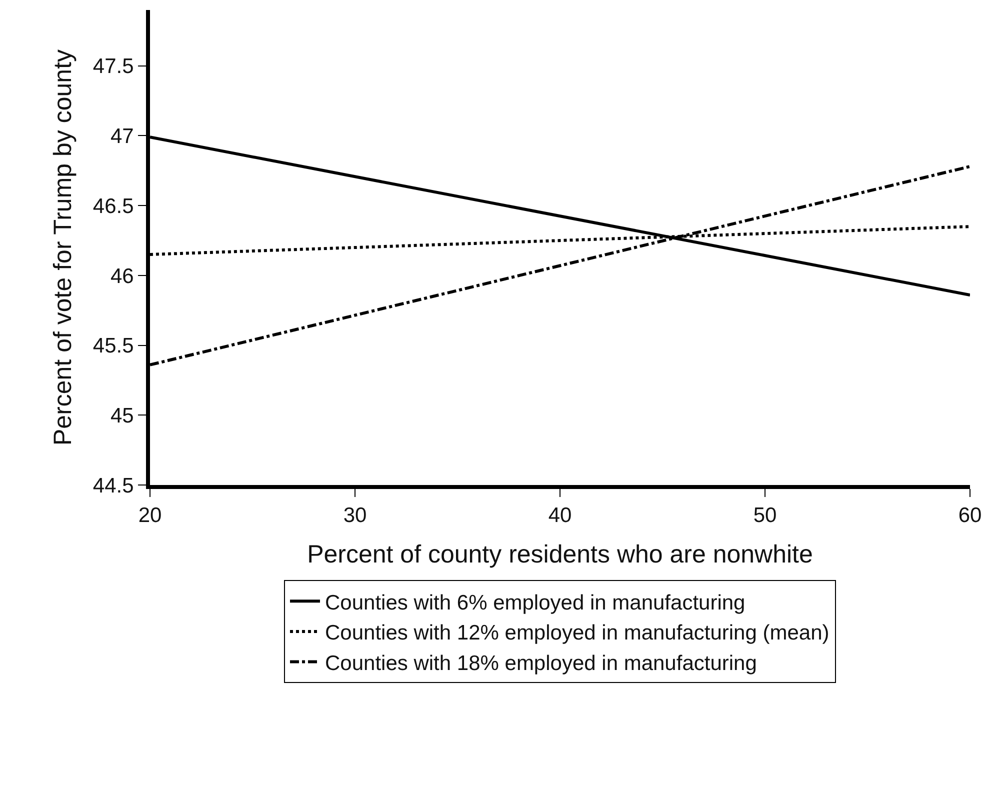 This screenshot has height=785, width=992. I want to click on x-tick-label: 60, so click(970, 516).